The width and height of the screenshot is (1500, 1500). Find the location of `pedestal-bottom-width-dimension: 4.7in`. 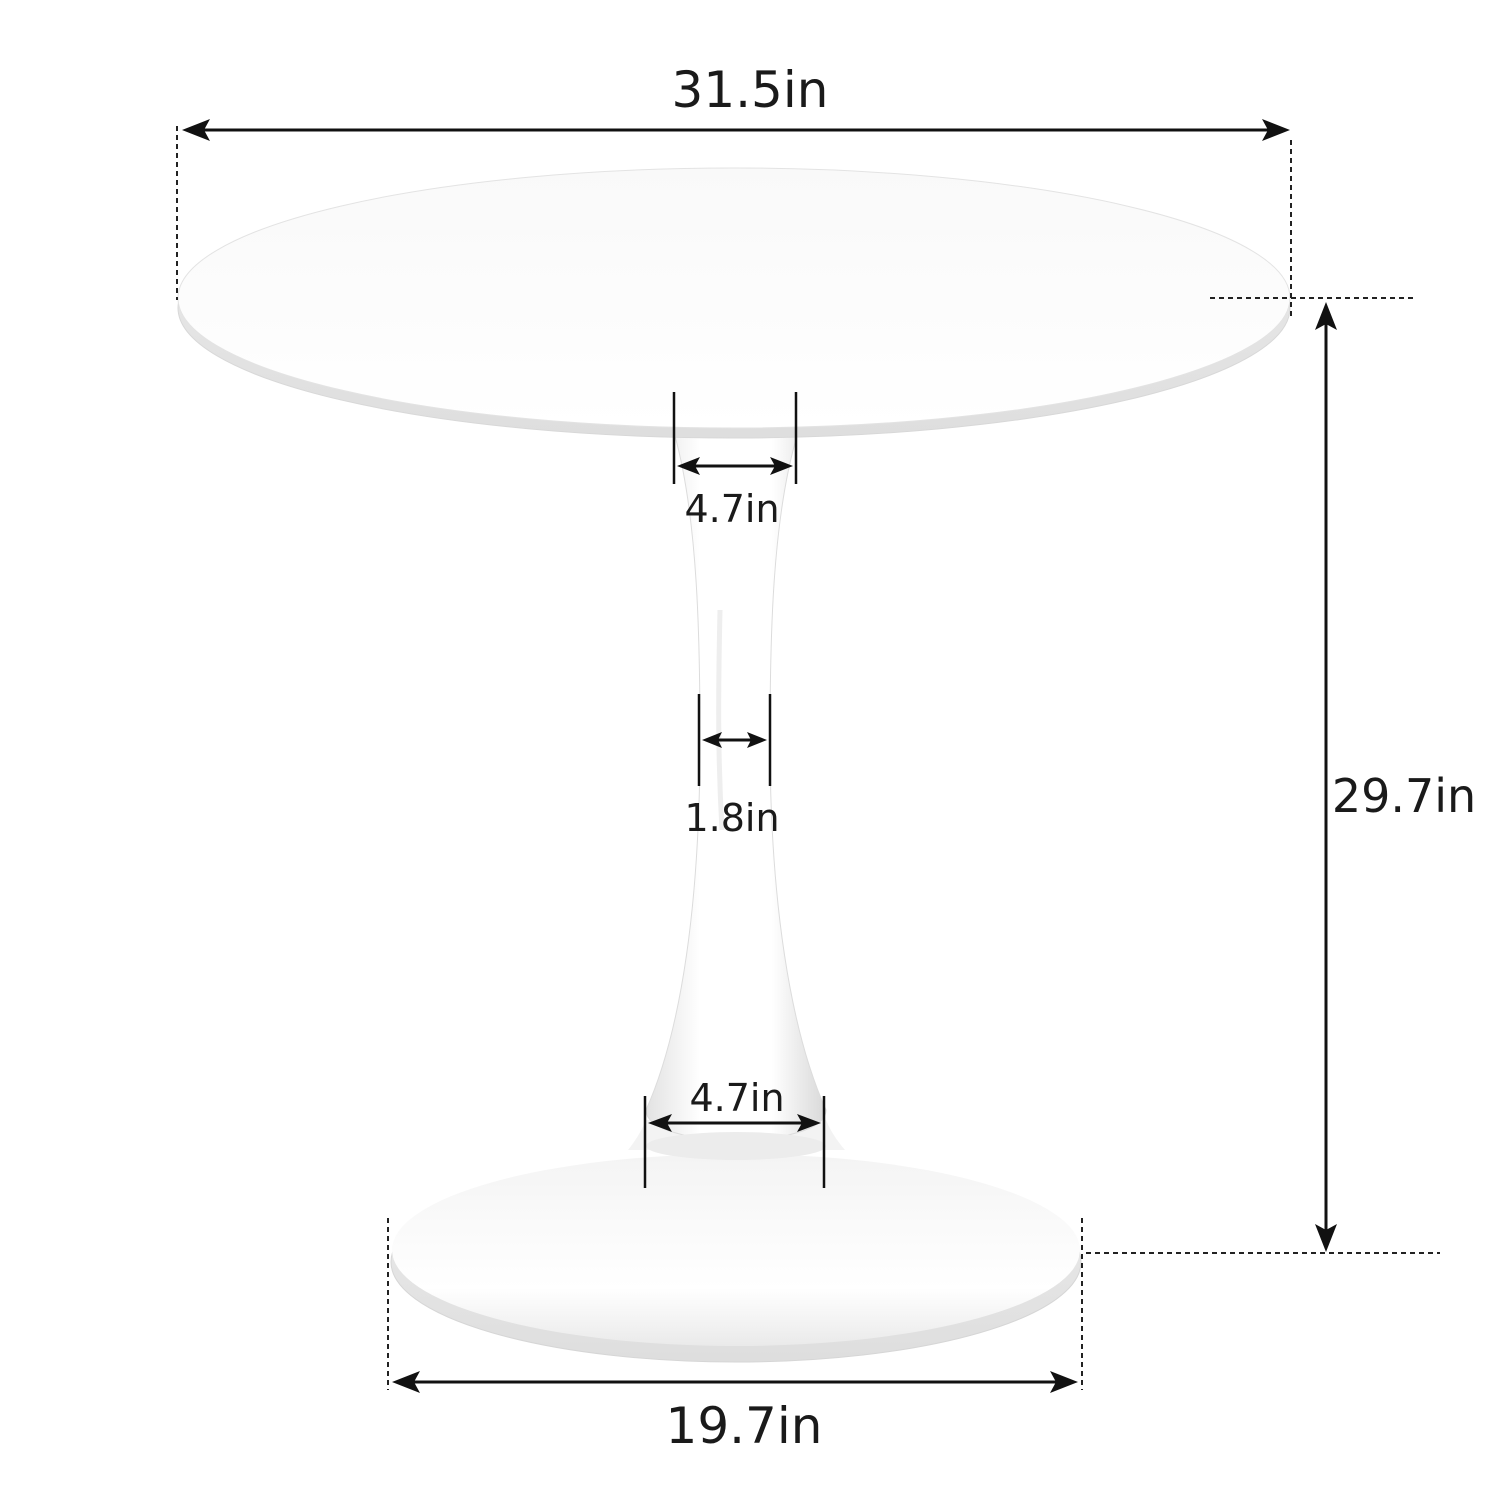

pedestal-bottom-width-dimension: 4.7in is located at coordinates (734, 1132).